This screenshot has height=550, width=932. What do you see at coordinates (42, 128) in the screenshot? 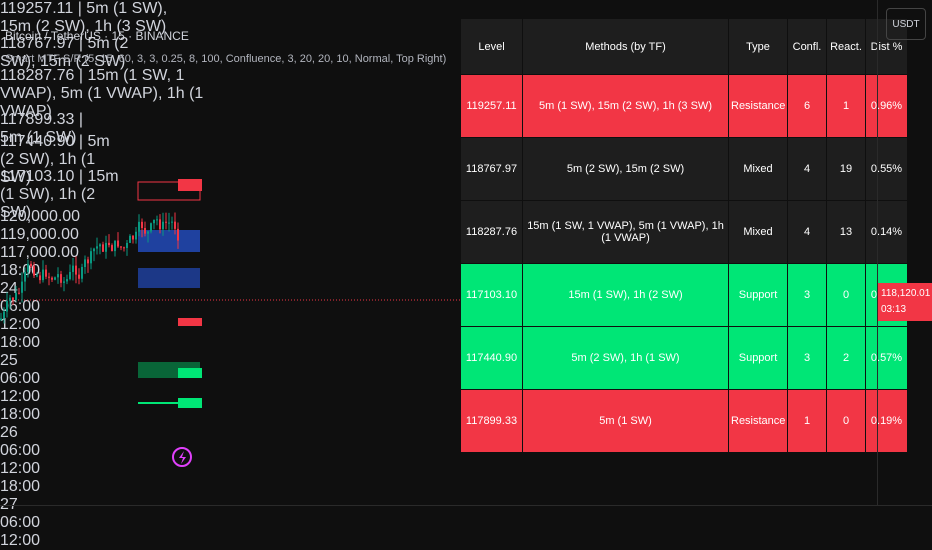
I see `level-label: 117899.33 | 5m (1 SW)` at bounding box center [42, 128].